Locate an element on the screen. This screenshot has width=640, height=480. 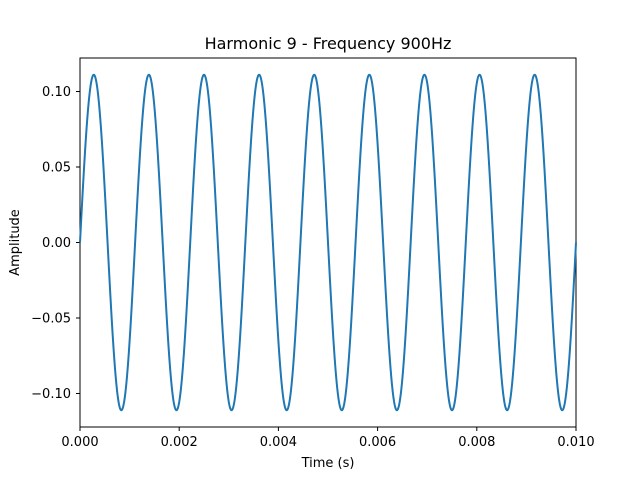
x-tick-label: 0.000 is located at coordinates (79, 442).